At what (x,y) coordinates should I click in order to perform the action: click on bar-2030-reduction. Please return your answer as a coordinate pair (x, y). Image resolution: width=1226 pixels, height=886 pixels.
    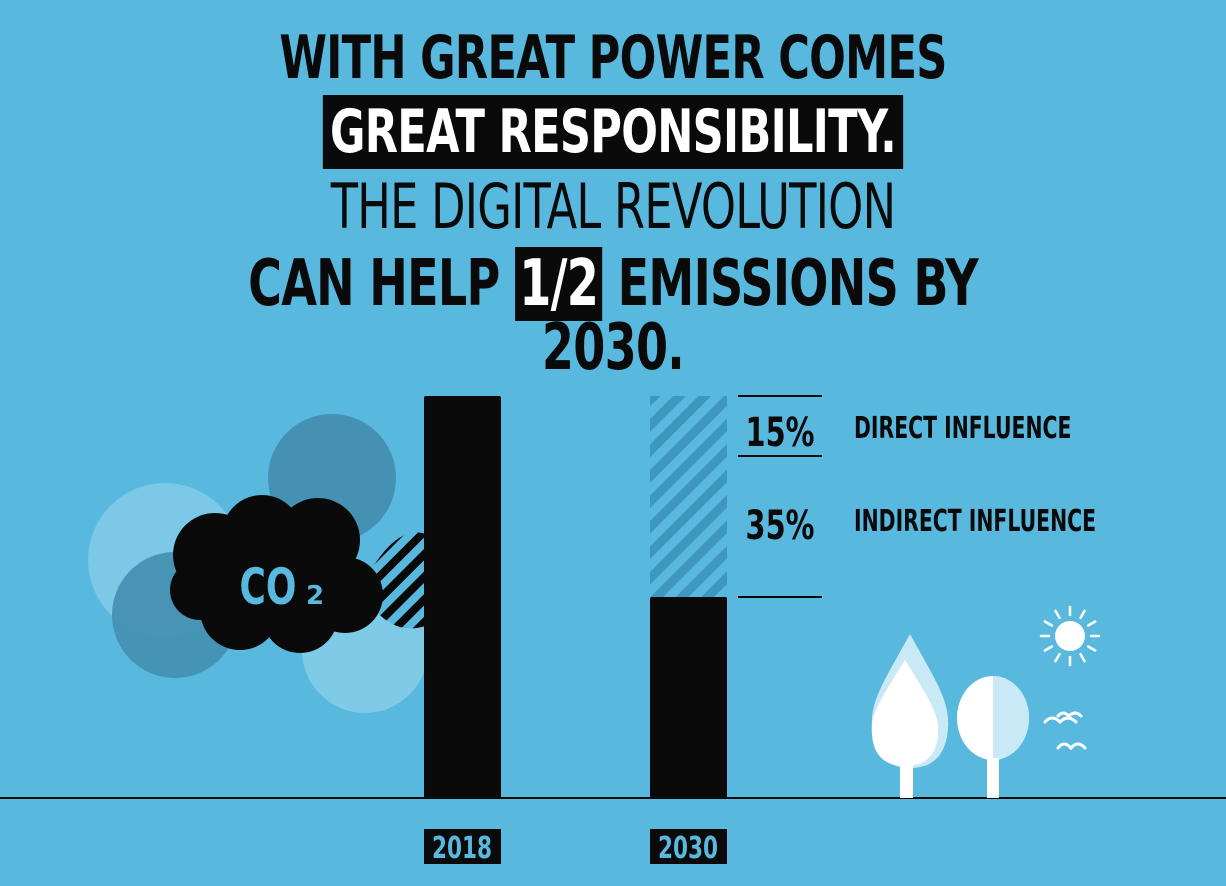
    Looking at the image, I should click on (688, 496).